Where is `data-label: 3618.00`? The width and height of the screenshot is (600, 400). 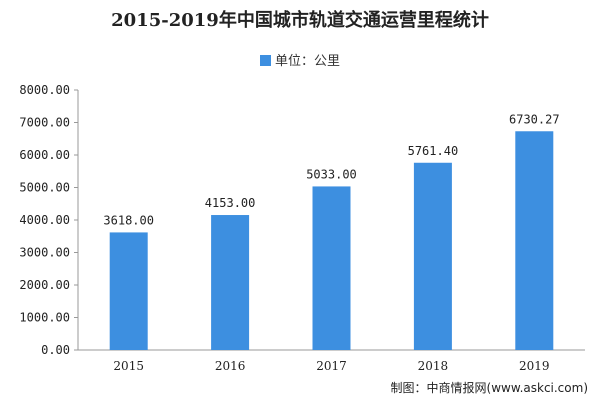
data-label: 3618.00 is located at coordinates (128, 220).